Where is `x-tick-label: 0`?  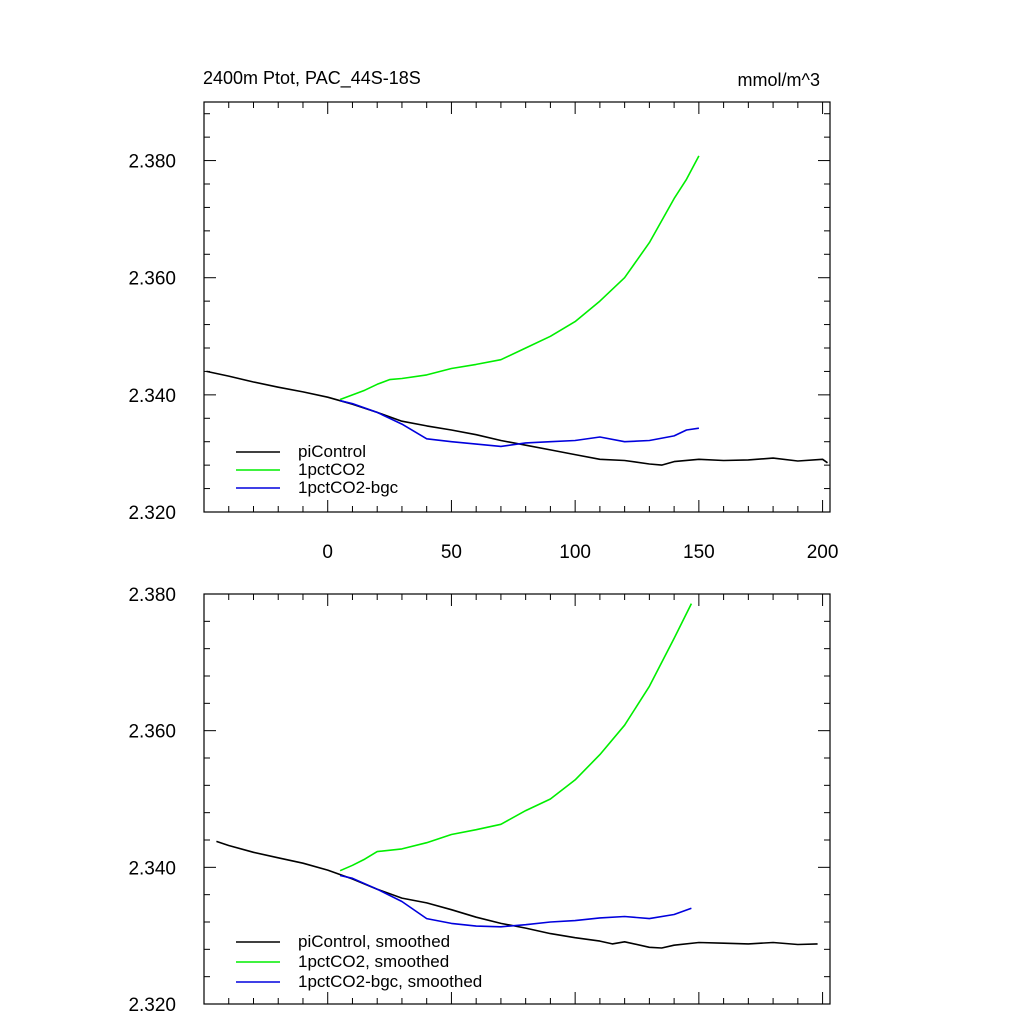 x-tick-label: 0 is located at coordinates (327, 552).